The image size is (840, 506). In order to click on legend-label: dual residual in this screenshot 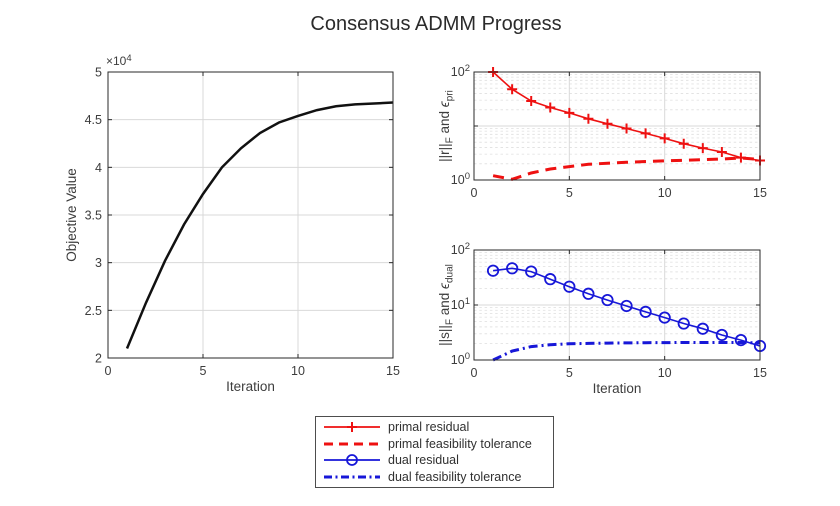, I will do `click(423, 460)`.